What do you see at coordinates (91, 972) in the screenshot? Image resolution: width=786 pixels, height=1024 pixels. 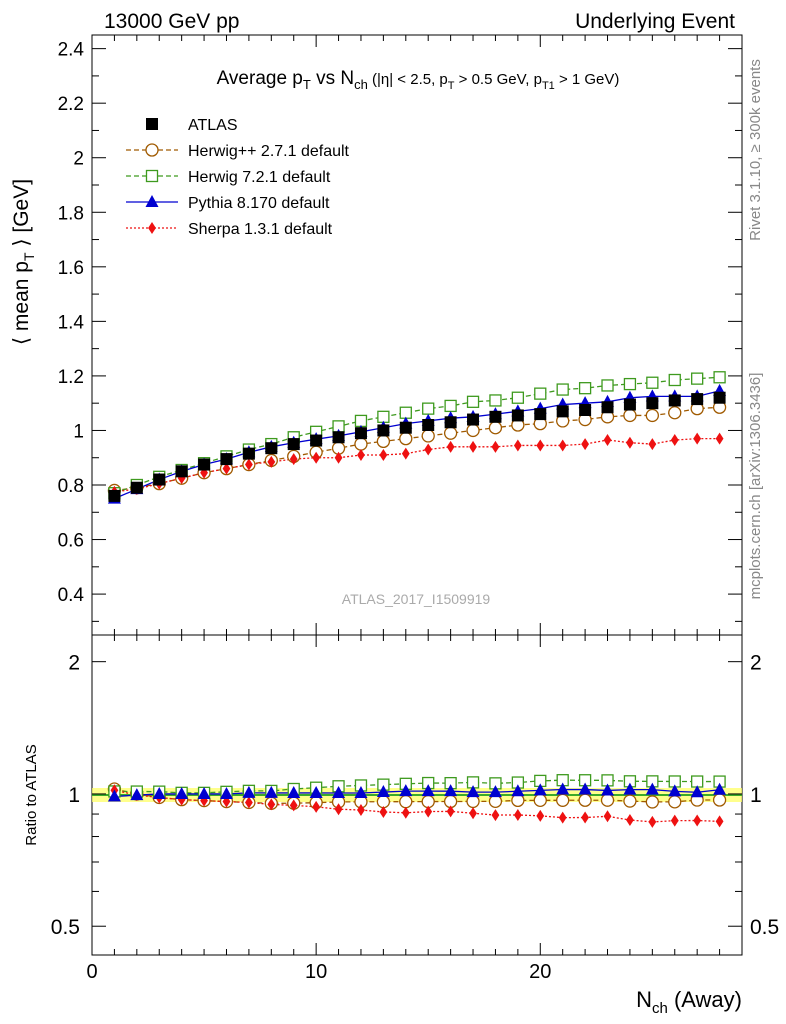 I see `x-tick-label: 0` at bounding box center [91, 972].